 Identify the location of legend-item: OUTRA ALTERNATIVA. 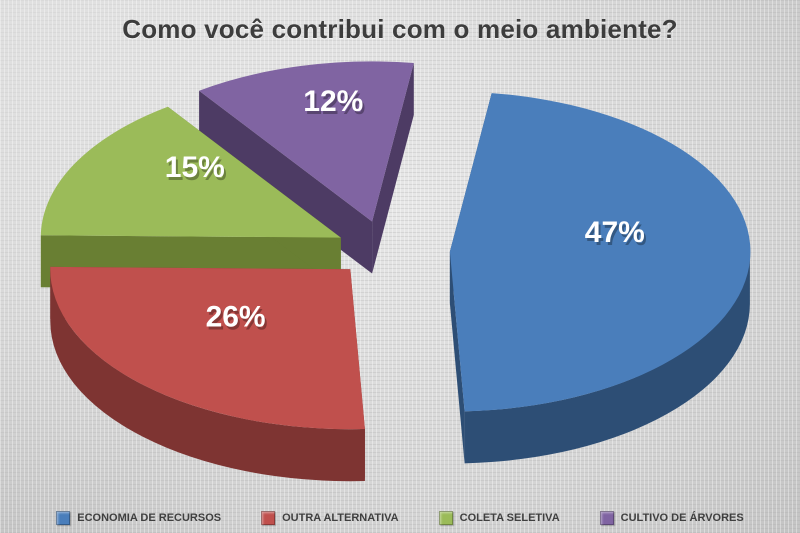
(330, 518).